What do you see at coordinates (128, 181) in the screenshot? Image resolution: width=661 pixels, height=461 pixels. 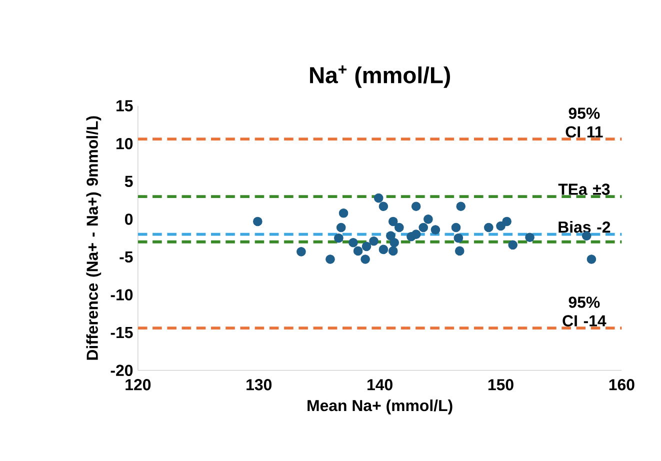 I see `y-tick-label: 5` at bounding box center [128, 181].